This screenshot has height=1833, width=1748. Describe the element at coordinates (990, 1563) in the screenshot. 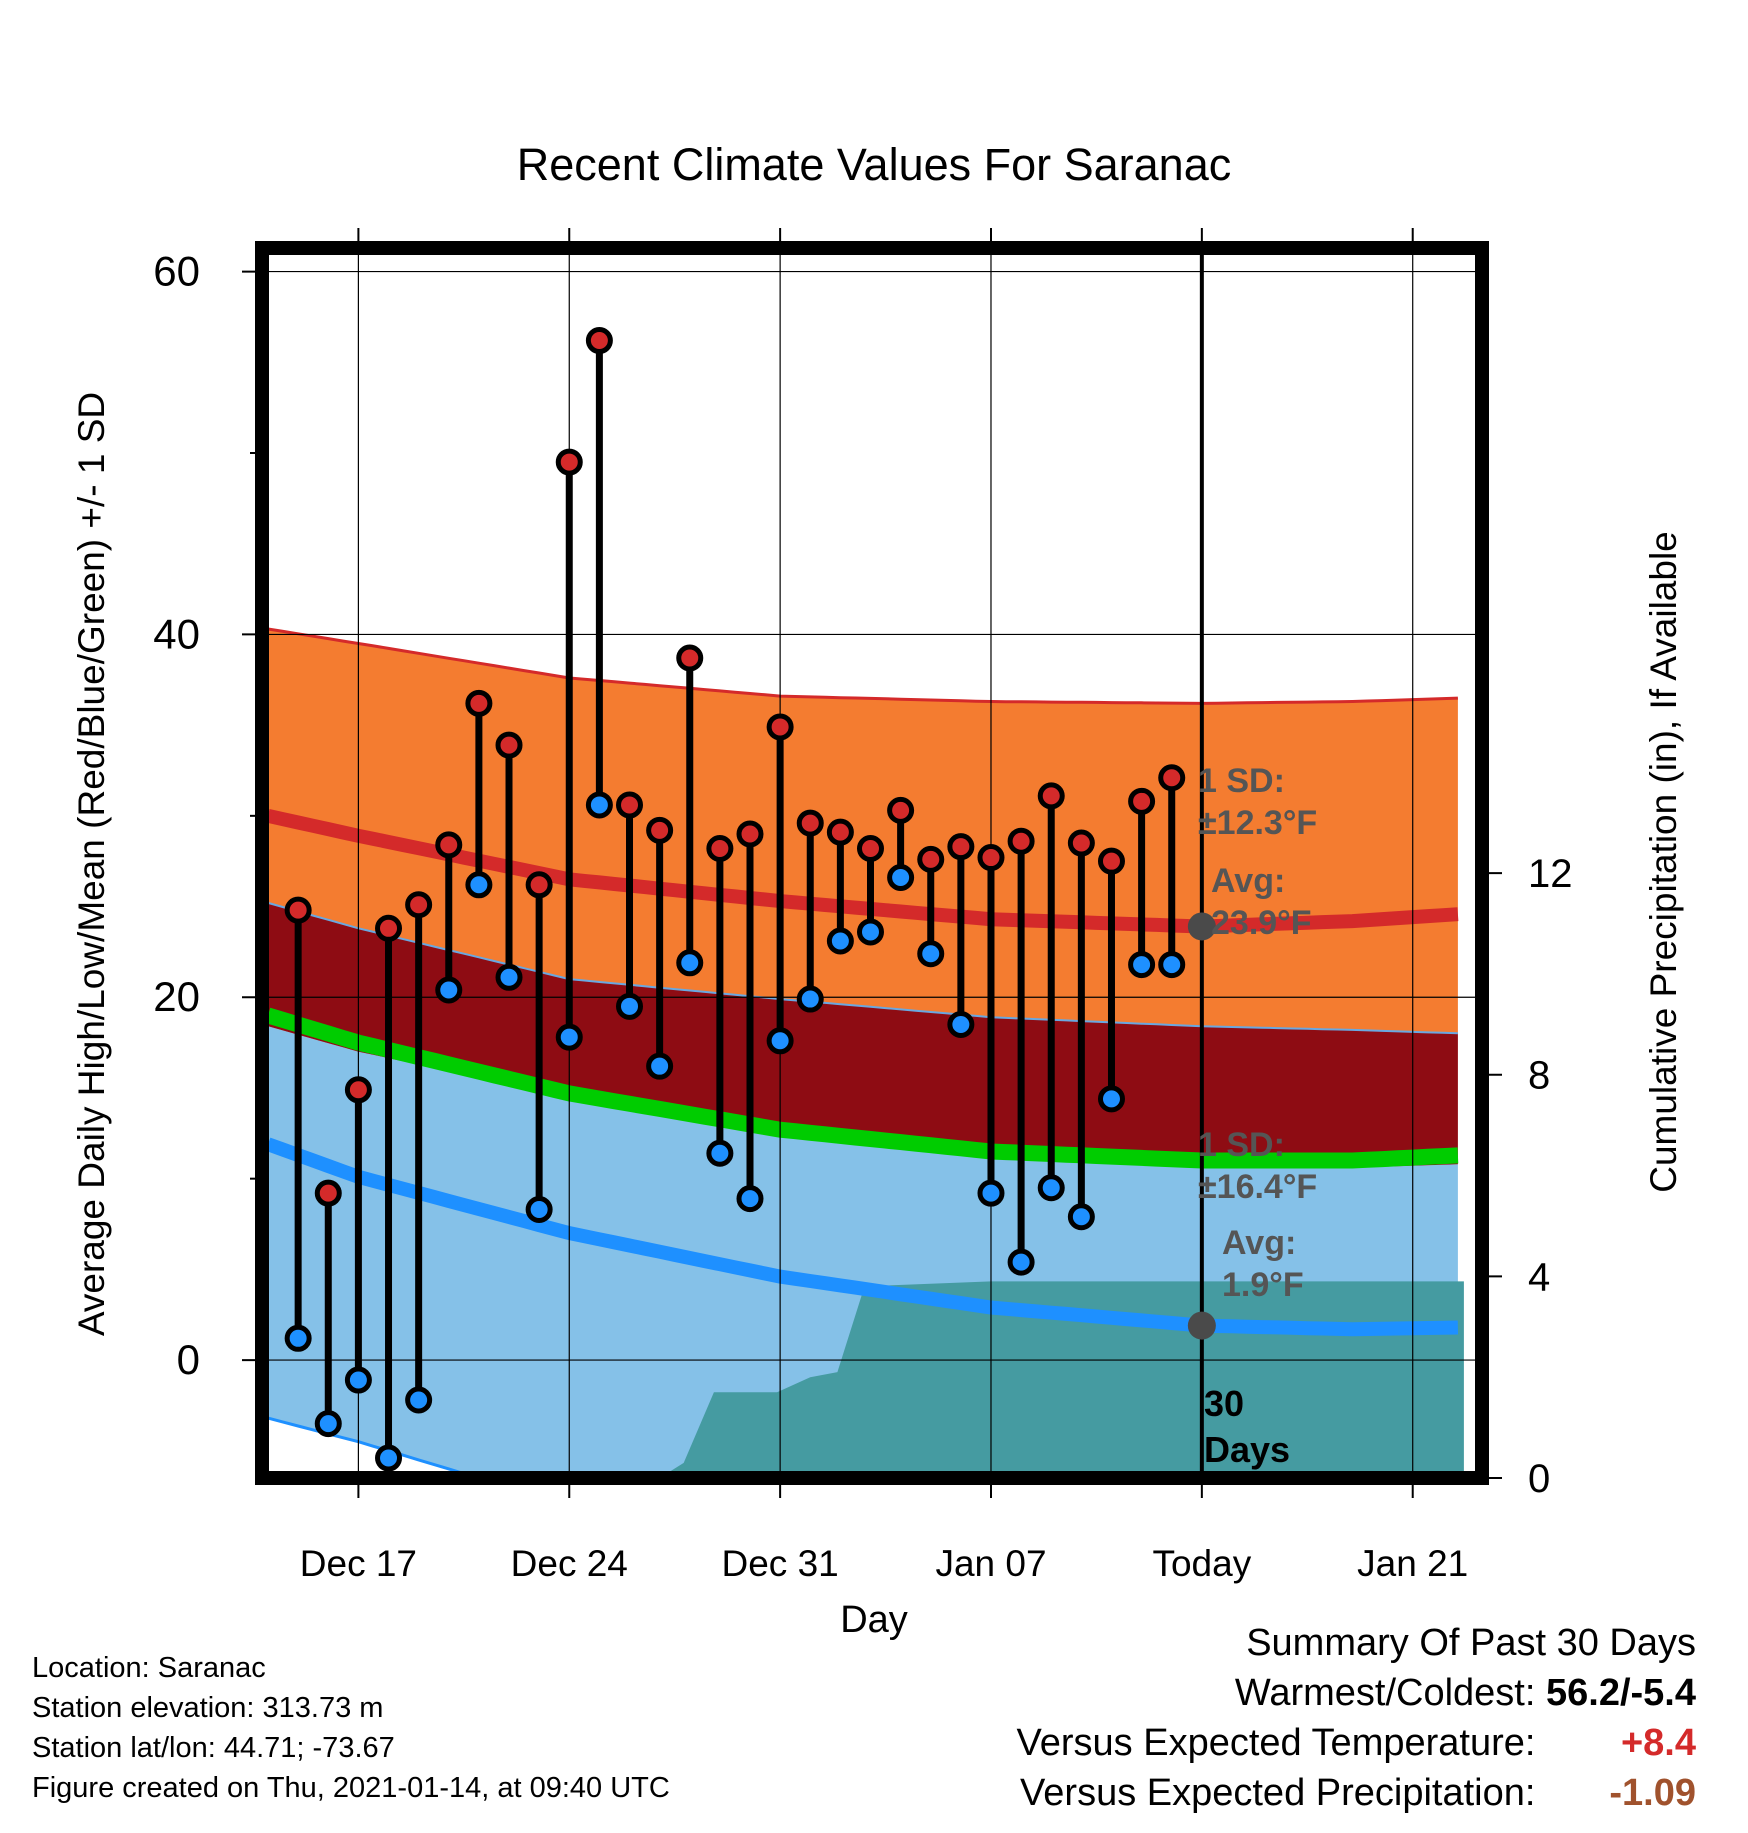

I see `x-tick-label: Jan 07` at that location.